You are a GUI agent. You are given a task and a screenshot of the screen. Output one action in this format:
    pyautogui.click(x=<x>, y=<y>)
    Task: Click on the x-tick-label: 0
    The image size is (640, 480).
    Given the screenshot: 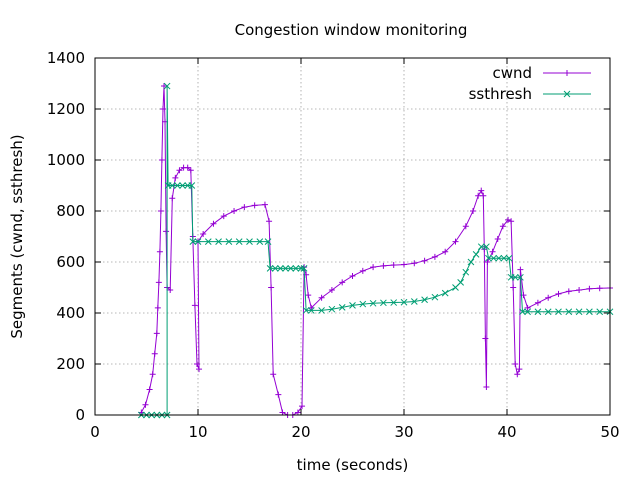 What is the action you would take?
    pyautogui.click(x=95, y=432)
    